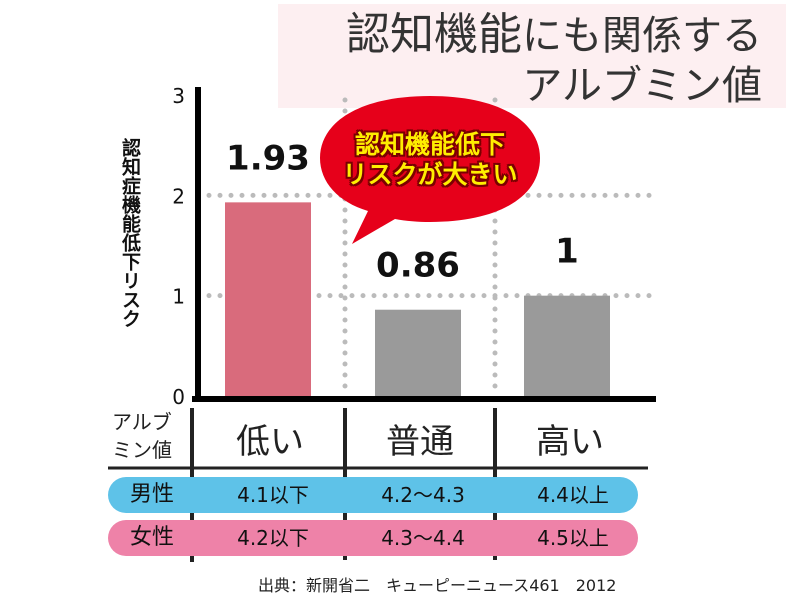 This screenshot has width=800, height=600. I want to click on title-box: 認知機能にも関係する アルブミン値, so click(532, 57).